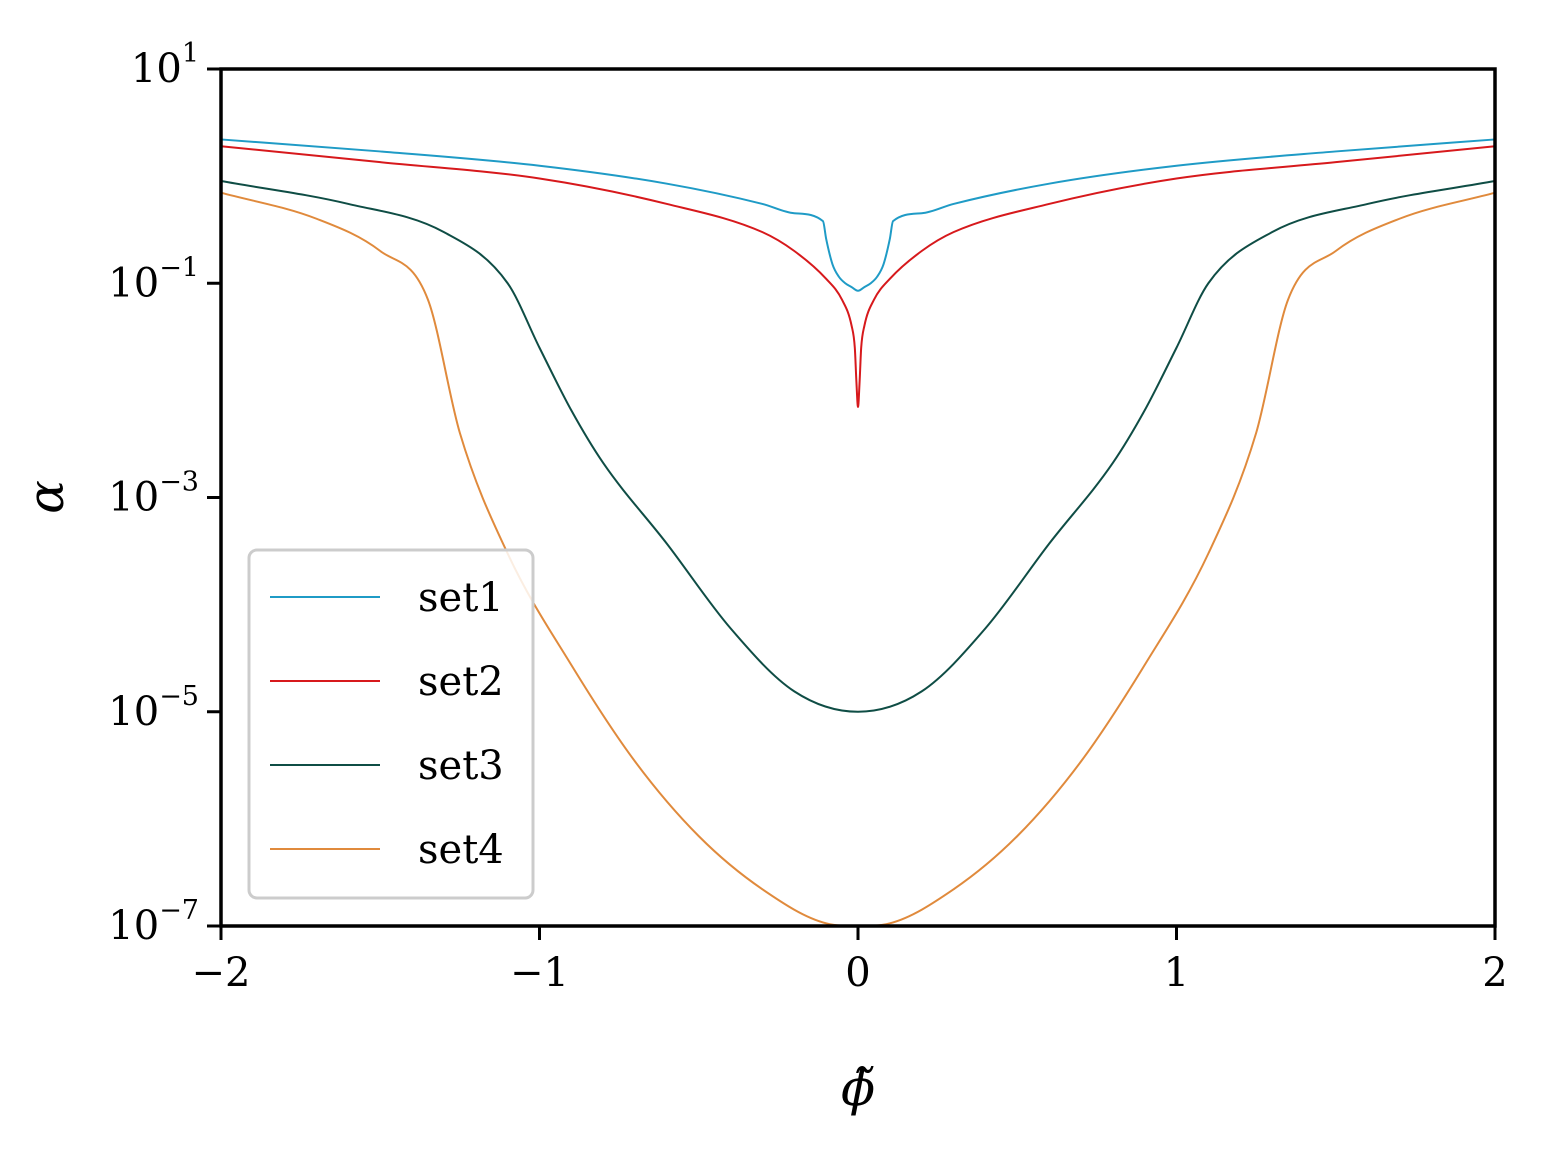 The width and height of the screenshot is (1565, 1151). Describe the element at coordinates (153, 494) in the screenshot. I see `y-tick-label: 10⁻³` at that location.